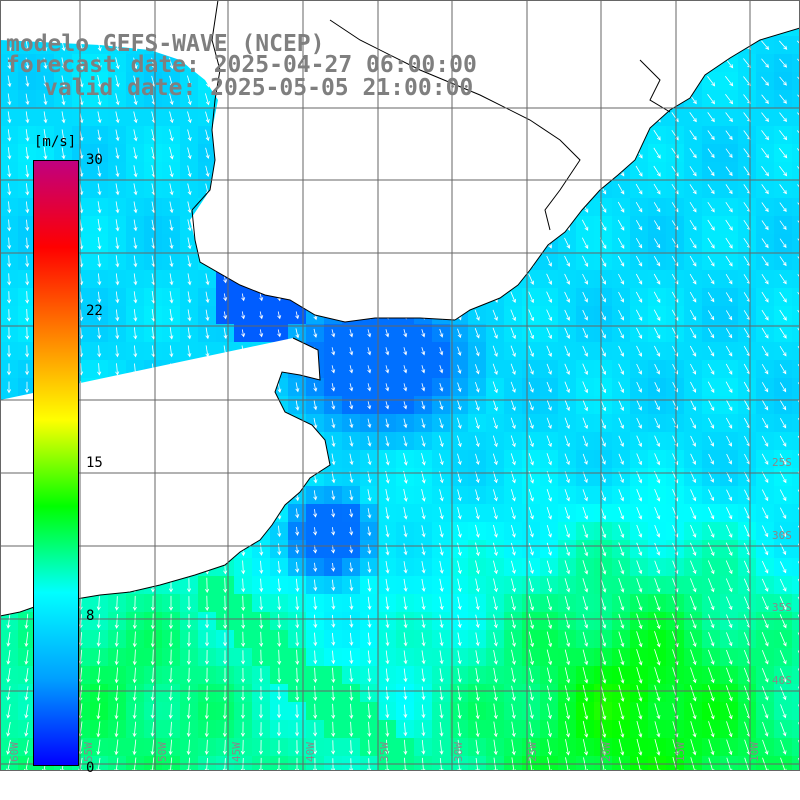  I want to click on longitude-labels: 60W 55W 50W 45W 40W 35W 30W 25W 20W 15W 10W, so click(384, 752).